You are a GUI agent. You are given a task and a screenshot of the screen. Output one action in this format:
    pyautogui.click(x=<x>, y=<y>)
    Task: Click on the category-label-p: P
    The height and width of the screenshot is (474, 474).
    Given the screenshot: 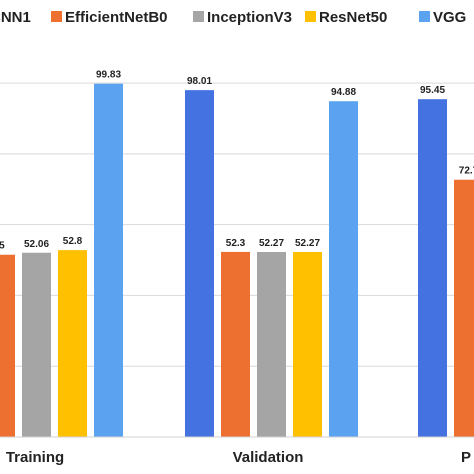 What is the action you would take?
    pyautogui.click(x=466, y=457)
    